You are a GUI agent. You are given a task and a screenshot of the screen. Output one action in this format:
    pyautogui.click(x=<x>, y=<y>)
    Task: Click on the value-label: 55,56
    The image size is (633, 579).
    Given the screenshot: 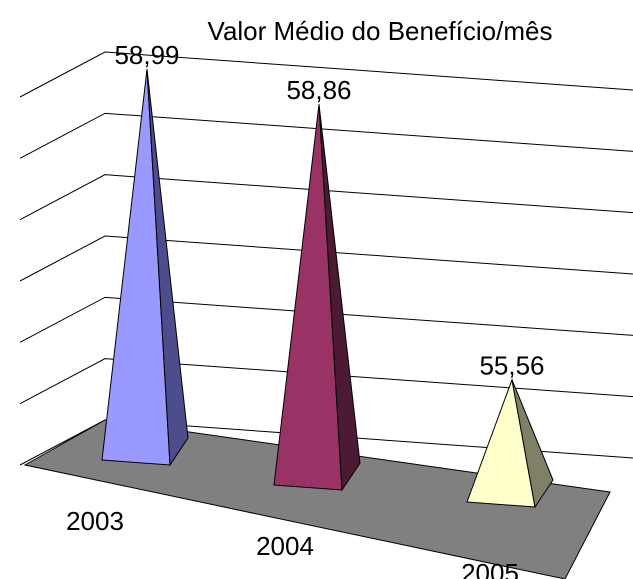 What is the action you would take?
    pyautogui.click(x=511, y=366)
    